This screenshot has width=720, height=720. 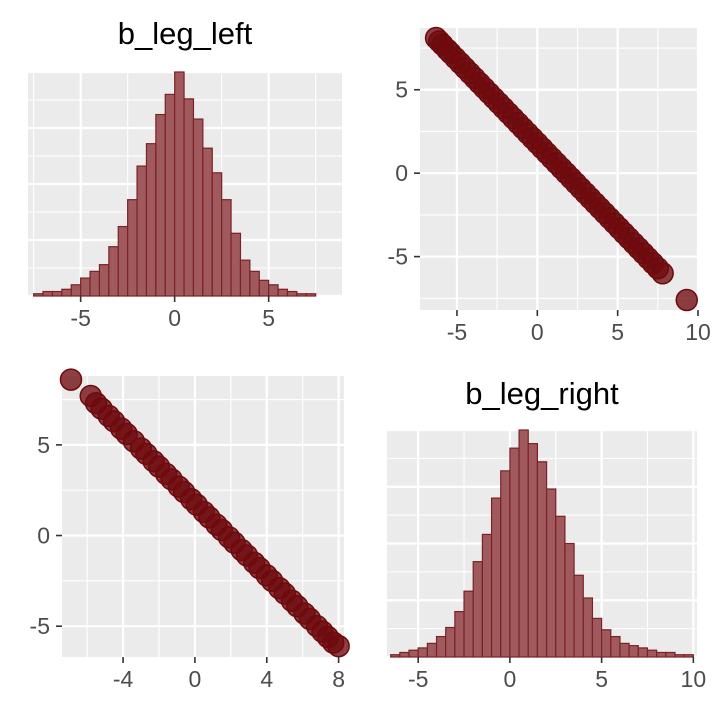 What do you see at coordinates (266, 679) in the screenshot?
I see `x-tick-label: 4` at bounding box center [266, 679].